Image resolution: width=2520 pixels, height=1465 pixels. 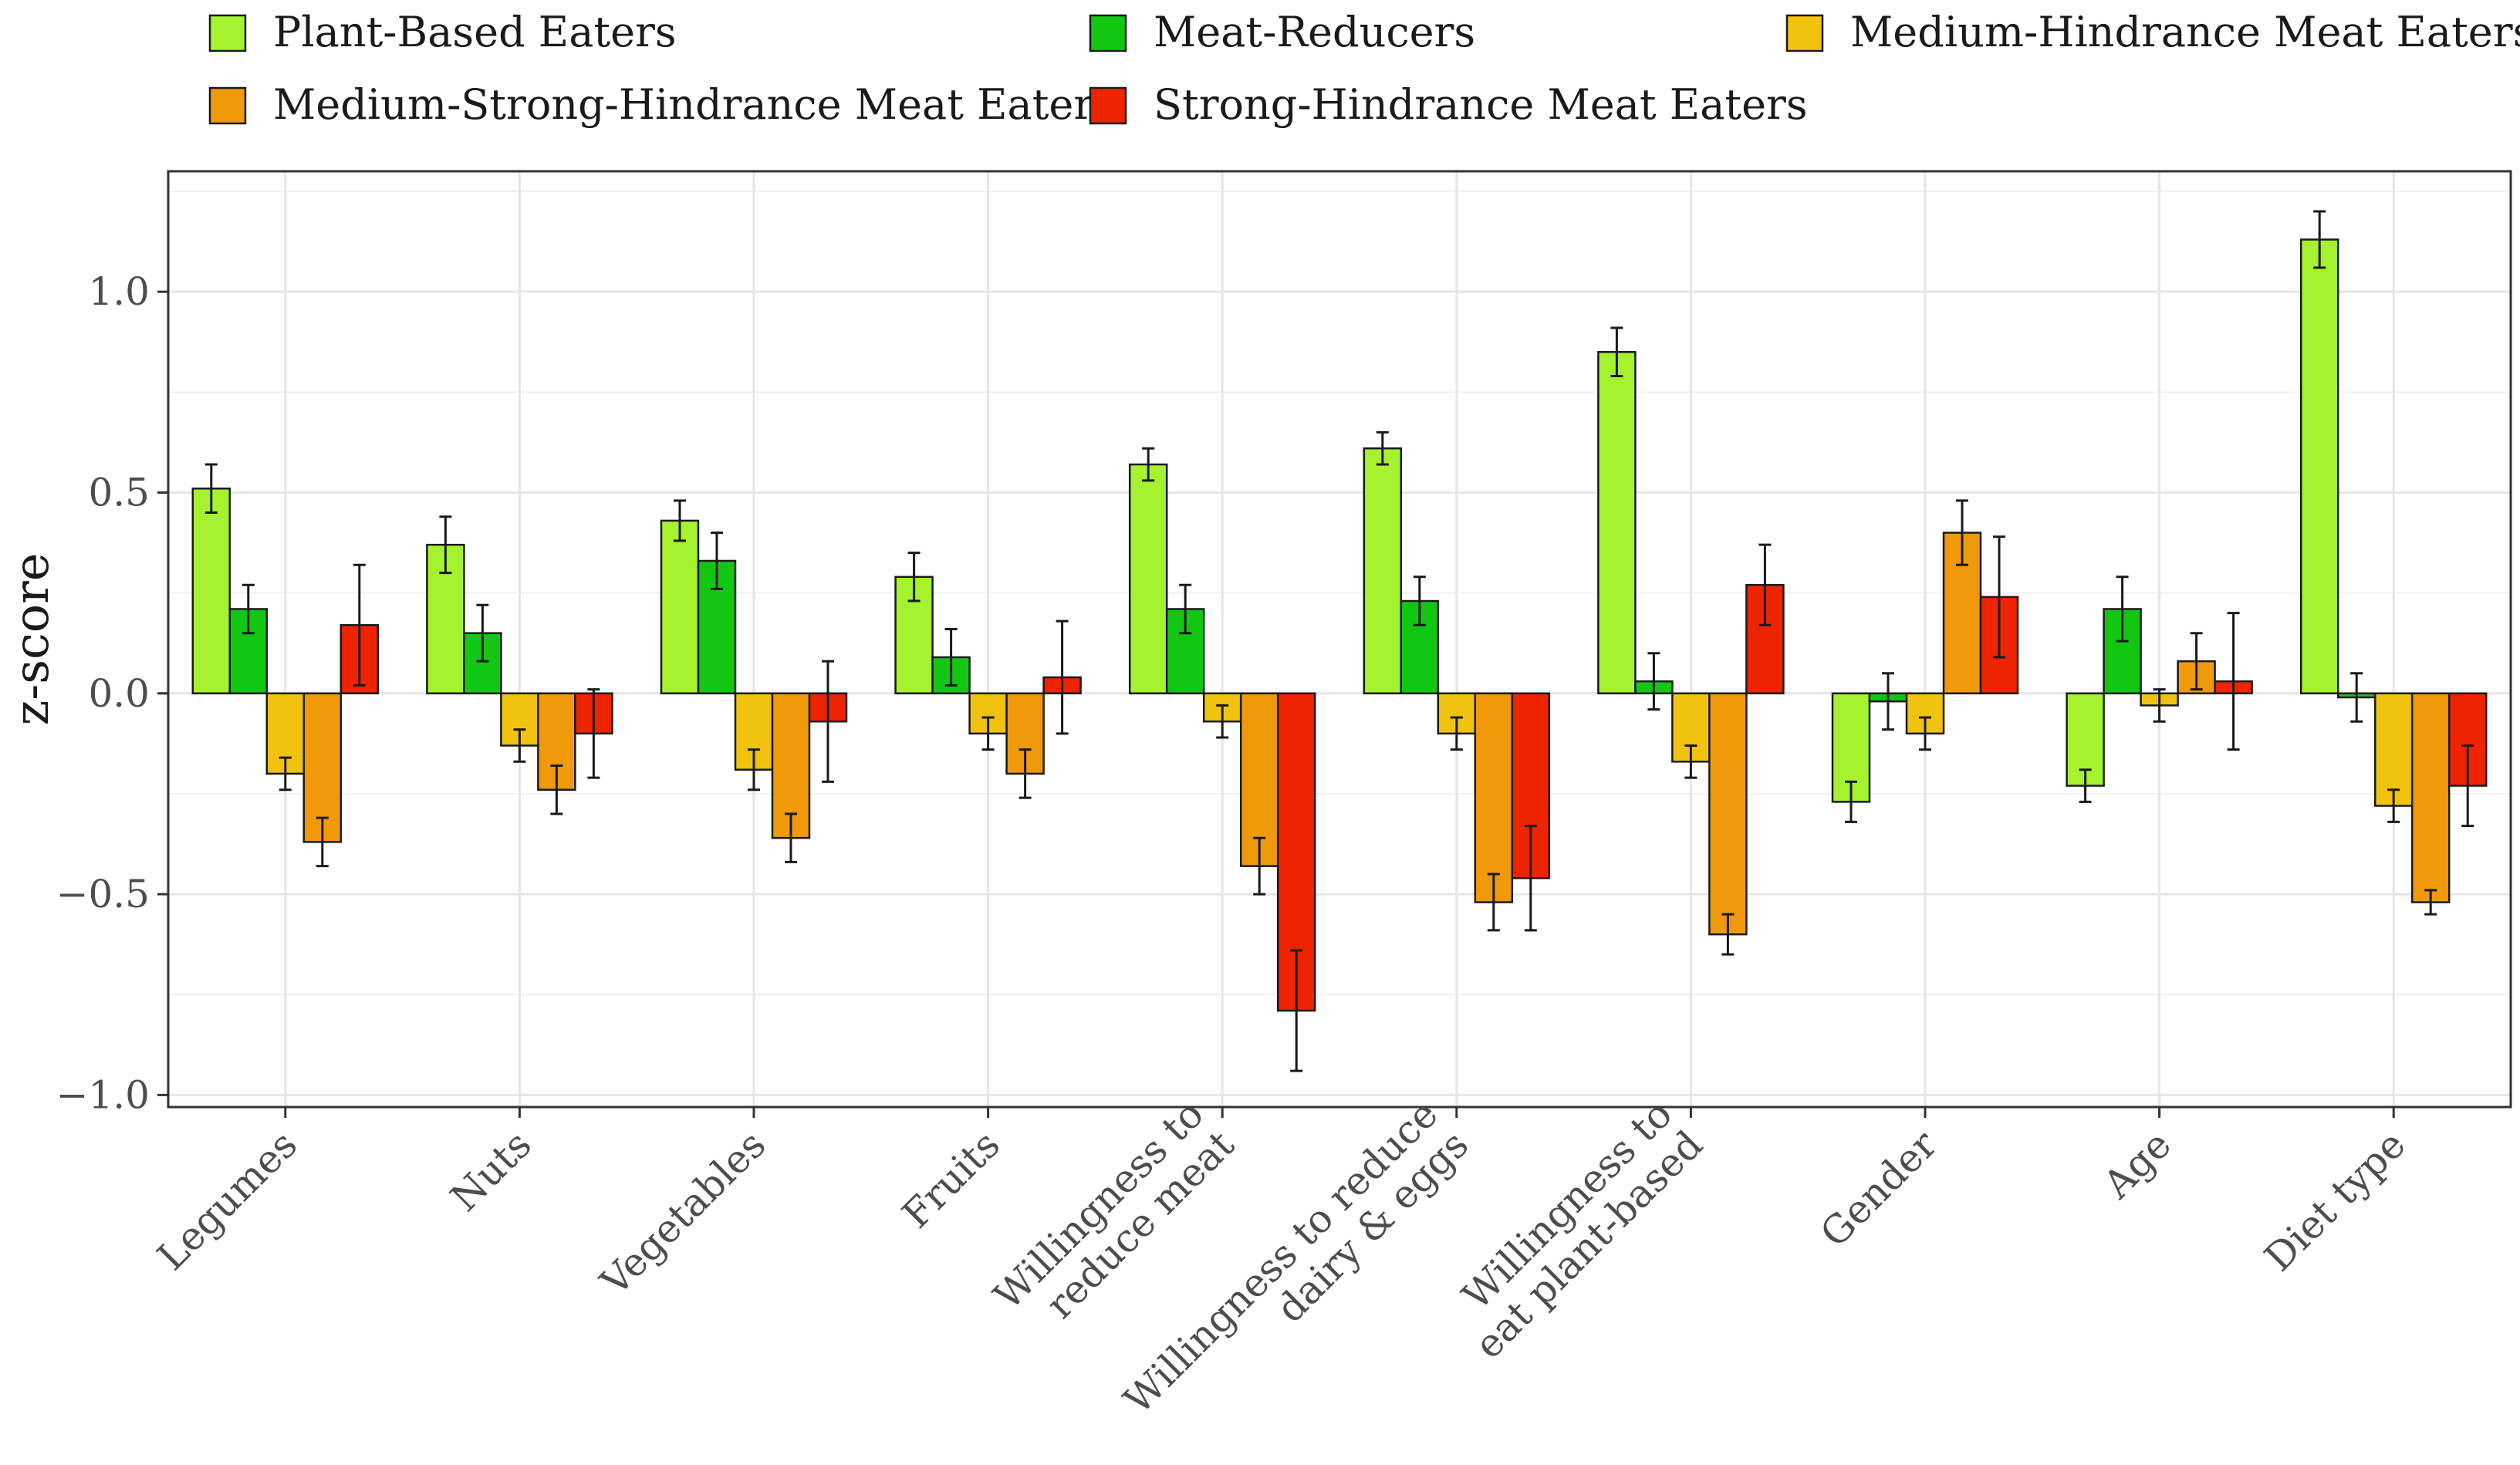 I want to click on y-axis-title: z-score, so click(x=31, y=639).